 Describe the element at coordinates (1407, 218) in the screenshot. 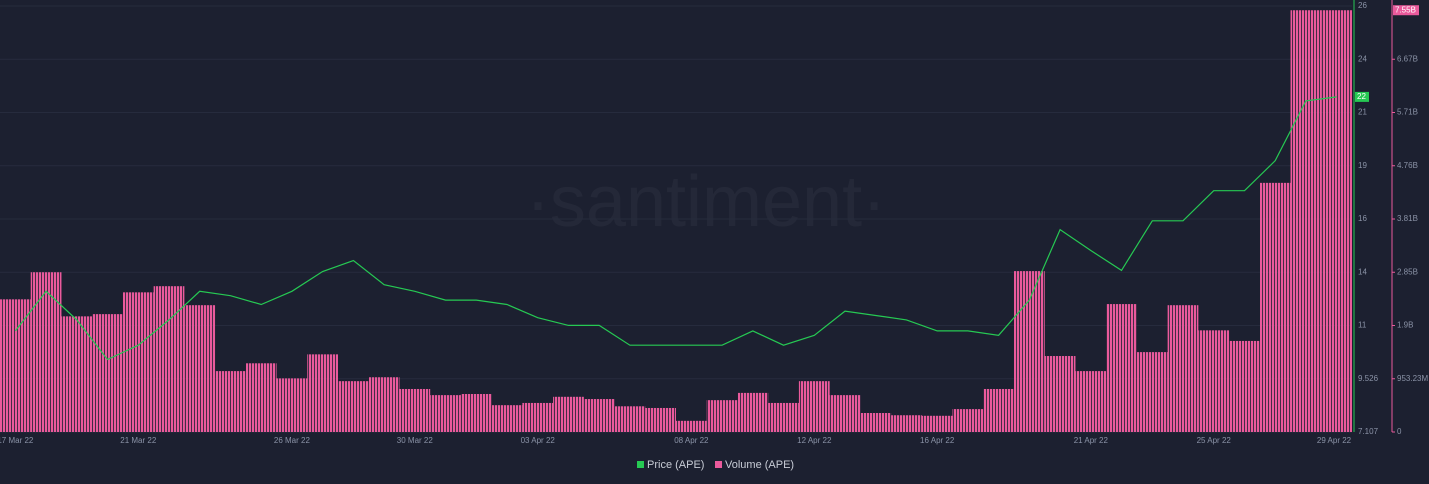

I see `y2-tick-label: 3.81B` at that location.